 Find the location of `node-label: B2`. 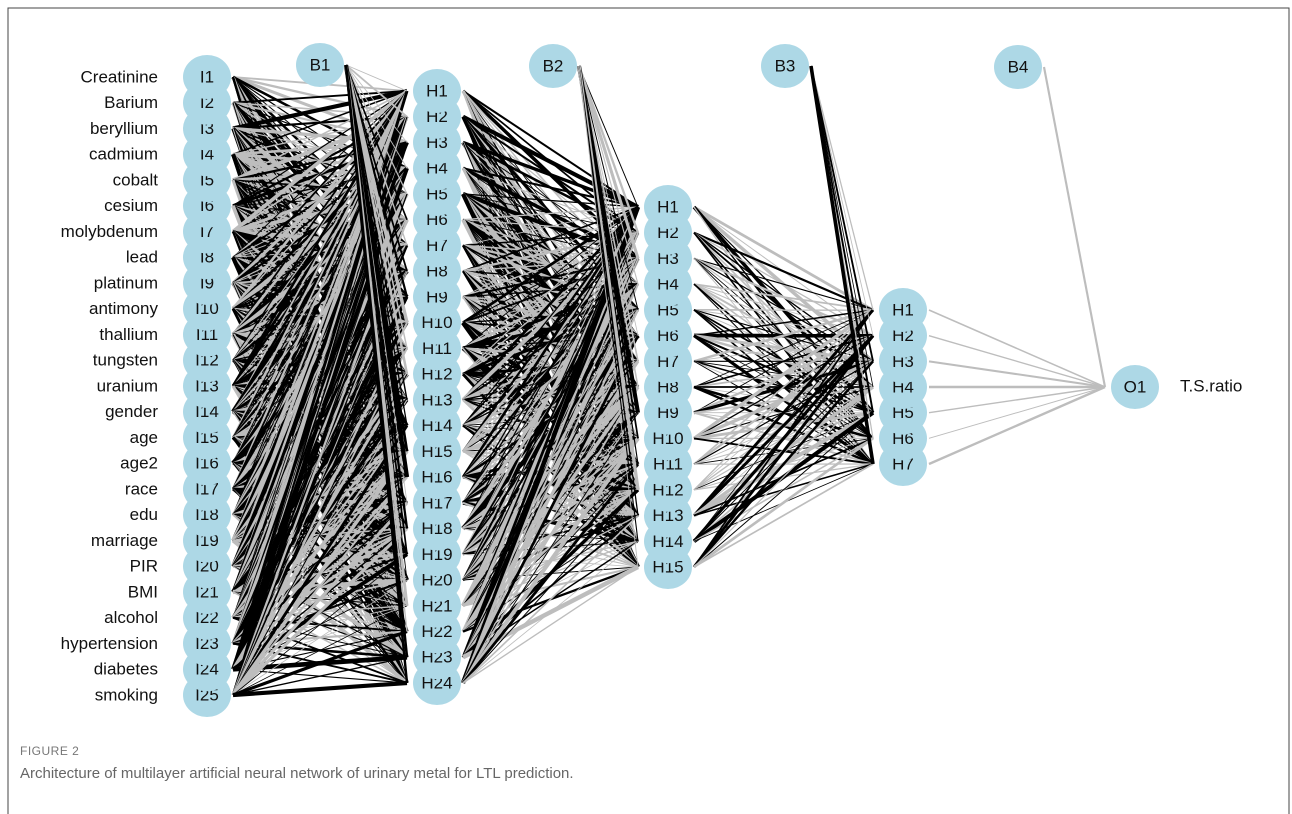

node-label: B2 is located at coordinates (553, 65).